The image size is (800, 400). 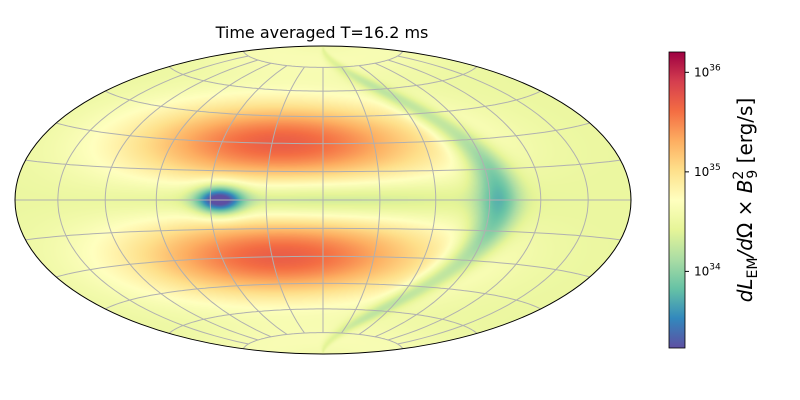 I want to click on chart-title: Time averaged T=16.2 ms, so click(x=322, y=32).